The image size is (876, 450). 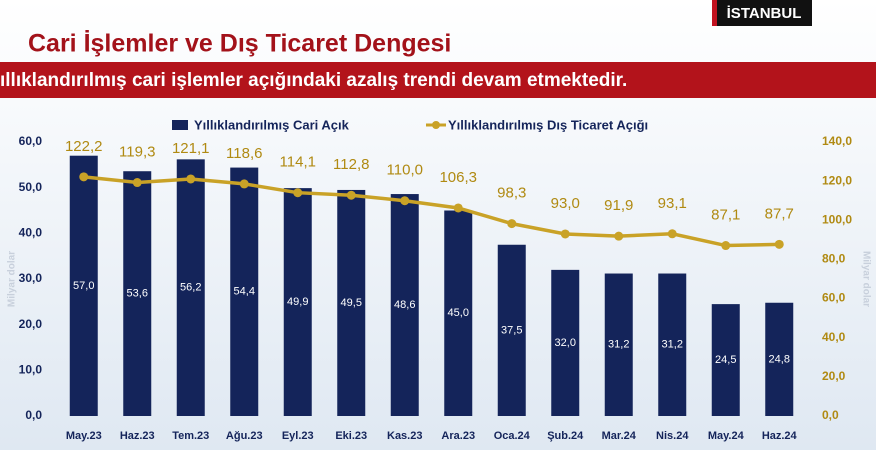 I want to click on x-tick-label: May.23, so click(x=84, y=436).